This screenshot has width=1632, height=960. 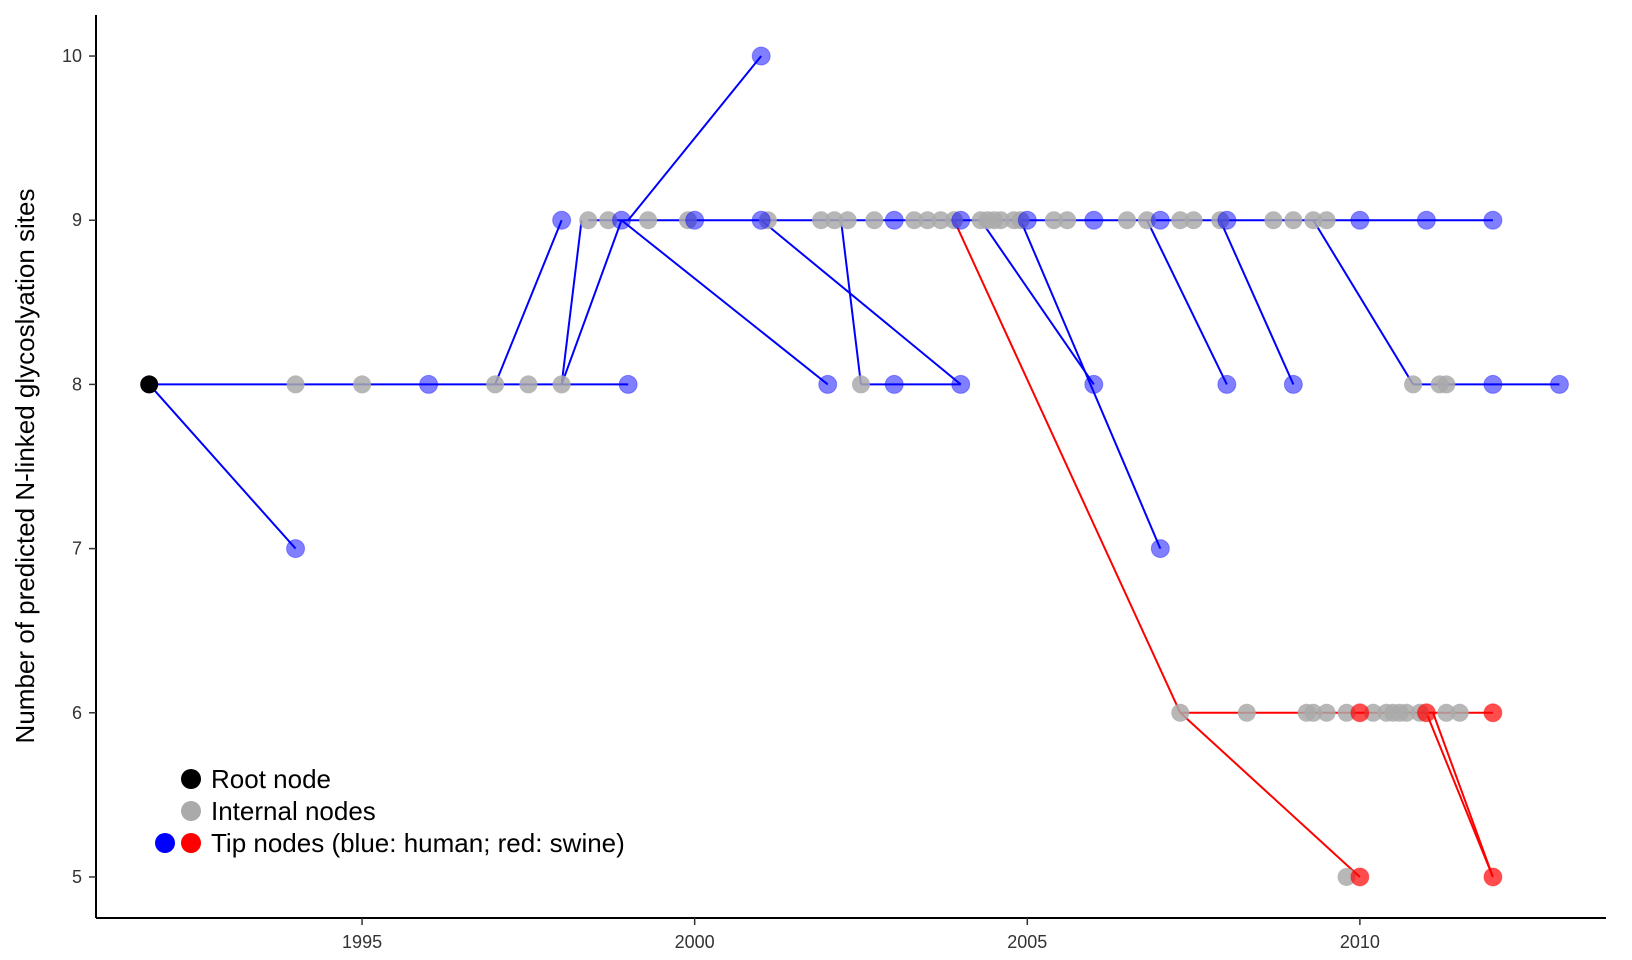 I want to click on legend-item: Internal nodes, so click(x=278, y=811).